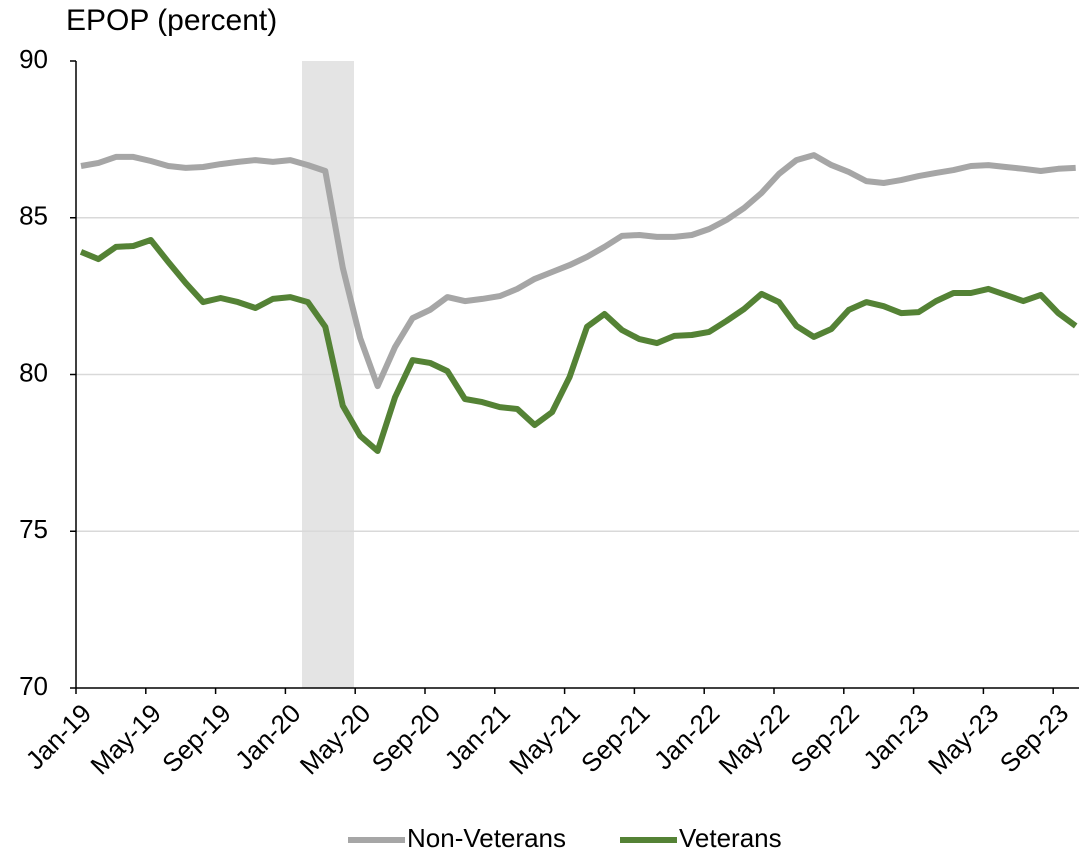 The width and height of the screenshot is (1079, 858). What do you see at coordinates (171, 20) in the screenshot?
I see `chart-title: EPOP (percent)` at bounding box center [171, 20].